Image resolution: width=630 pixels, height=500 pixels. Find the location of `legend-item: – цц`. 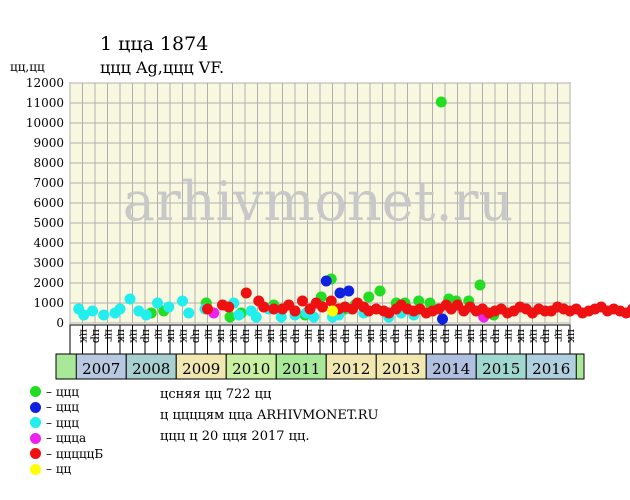

legend-item: – цц is located at coordinates (66, 470).